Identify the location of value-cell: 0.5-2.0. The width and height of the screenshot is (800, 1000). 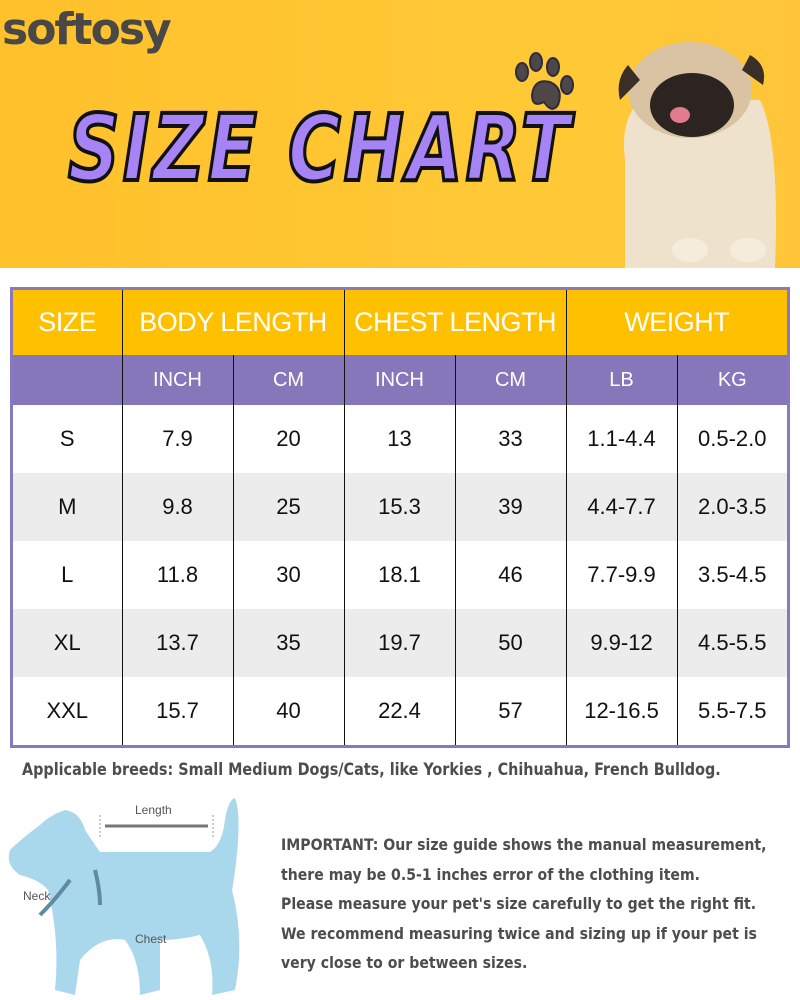
(732, 439).